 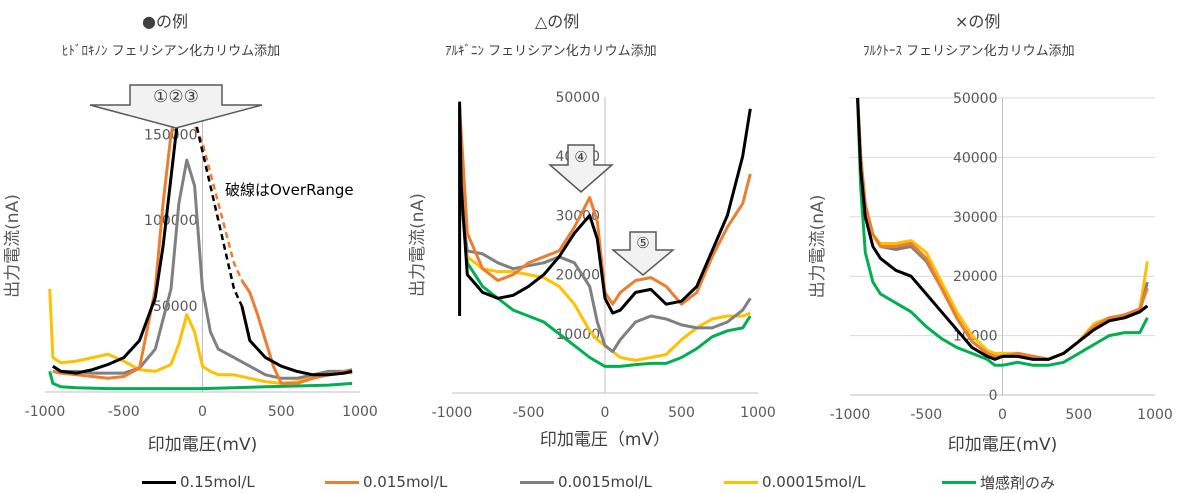 I want to click on arrow-label: ①②③, so click(x=176, y=97).